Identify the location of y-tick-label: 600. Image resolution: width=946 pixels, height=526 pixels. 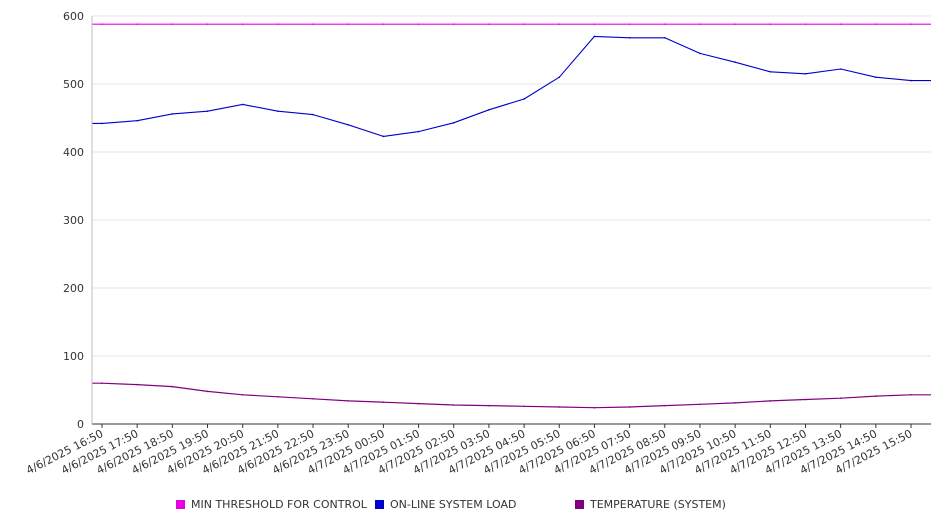
(73, 16).